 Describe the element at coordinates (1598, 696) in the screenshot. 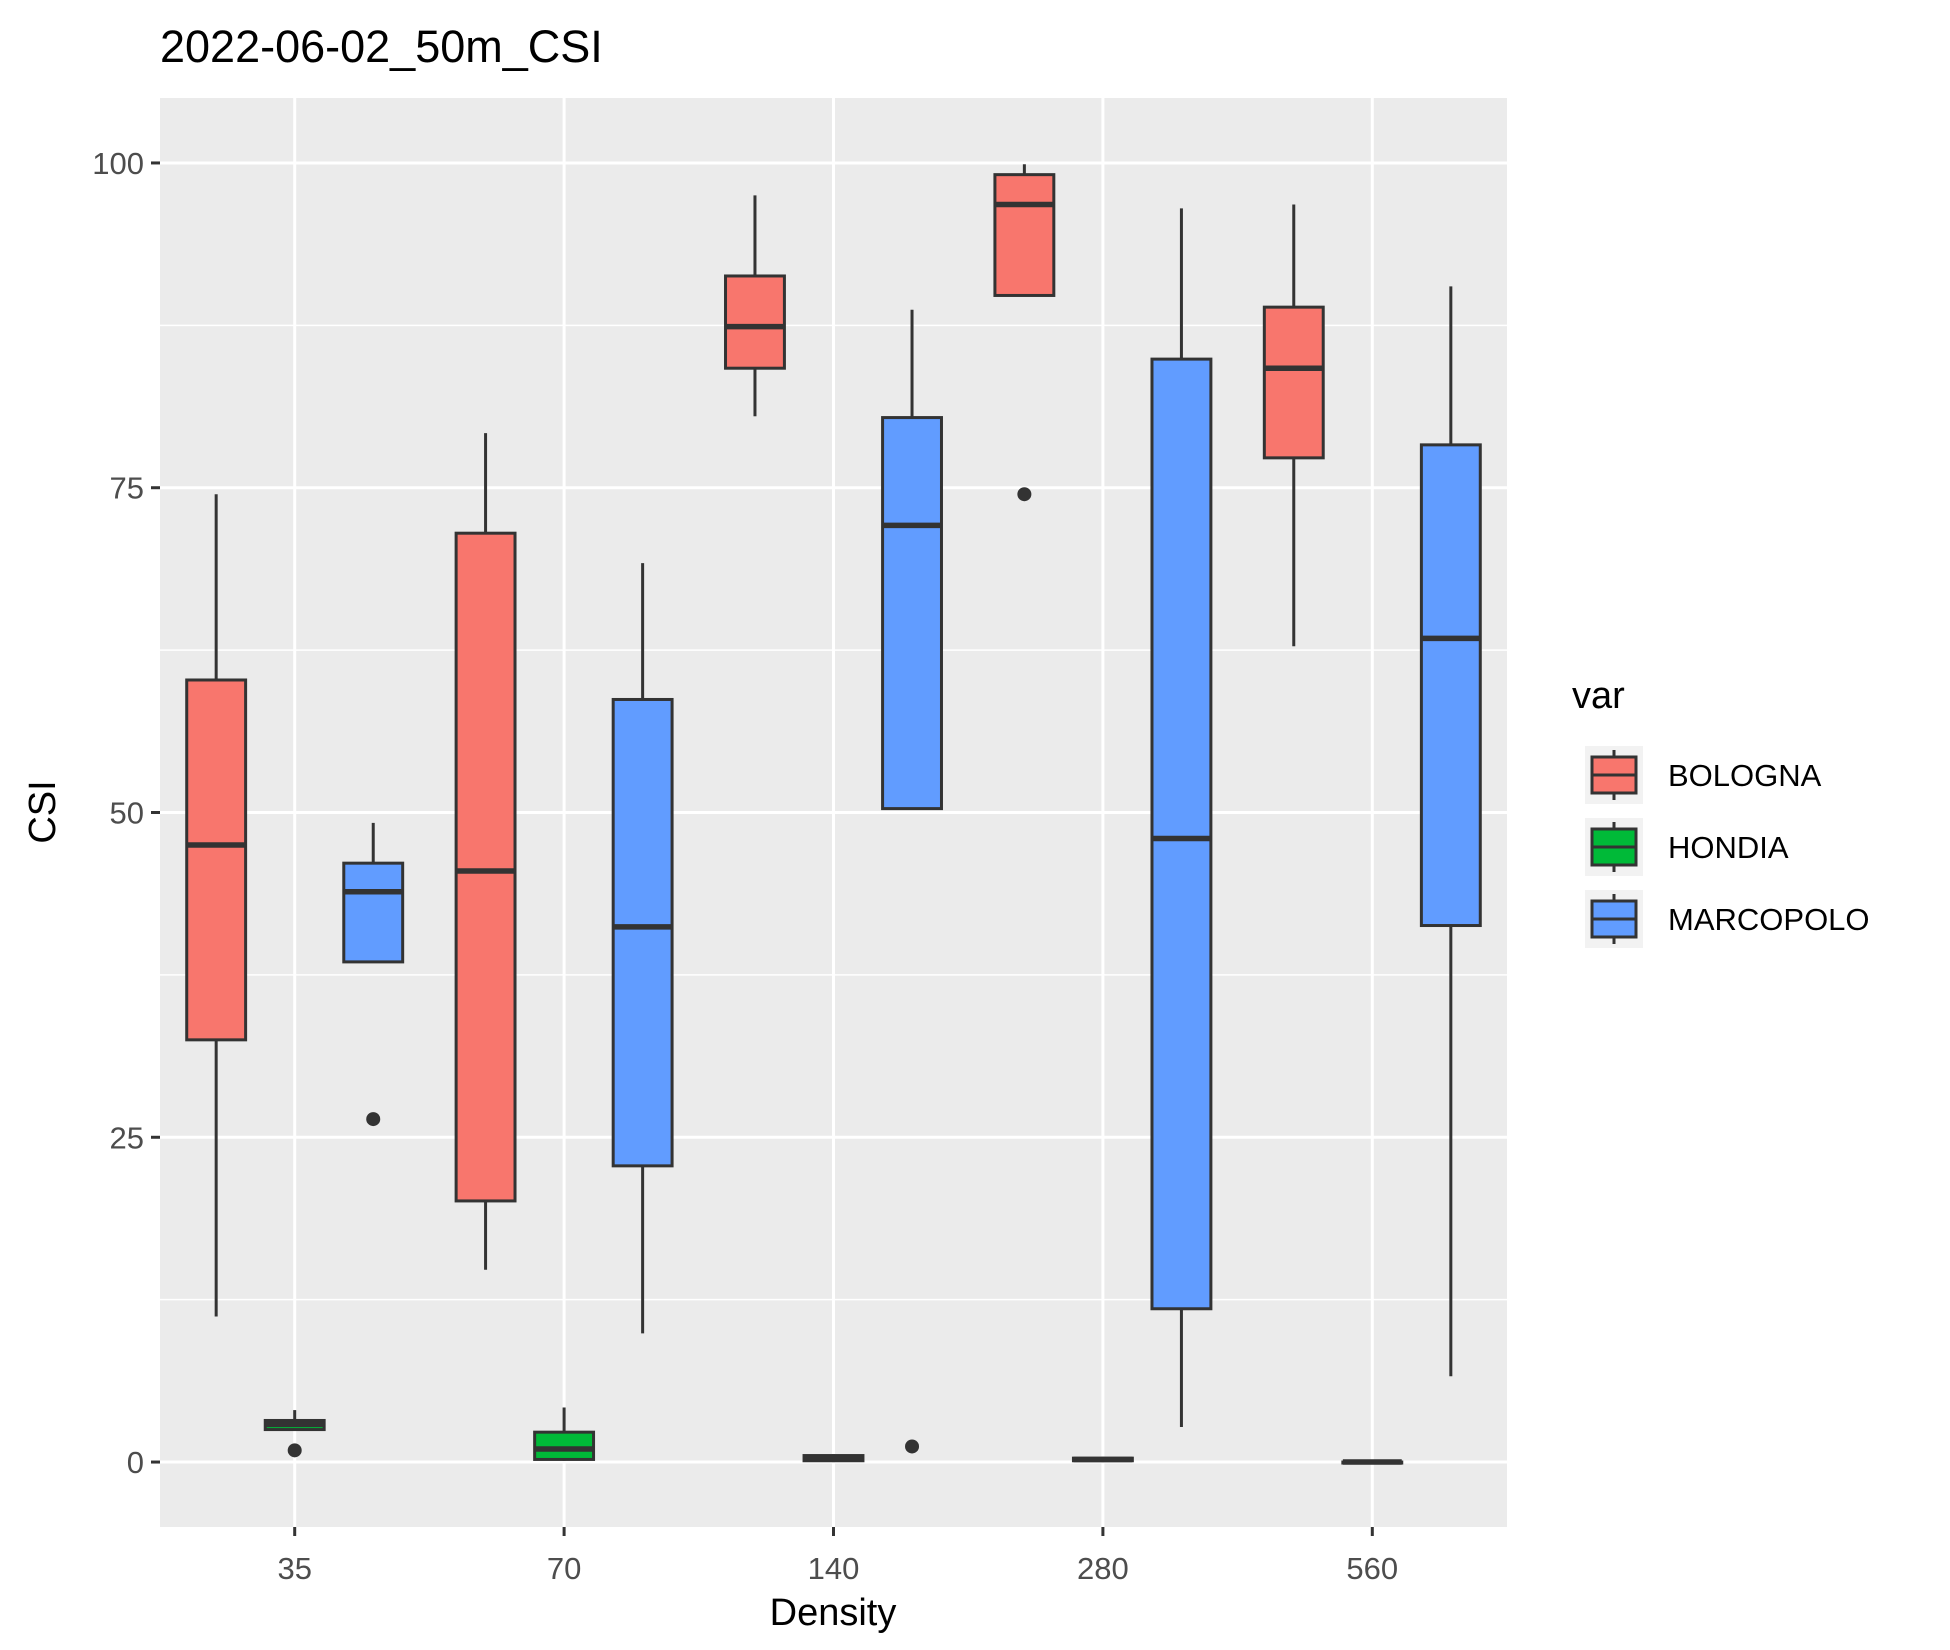

I see `legend-title: var` at that location.